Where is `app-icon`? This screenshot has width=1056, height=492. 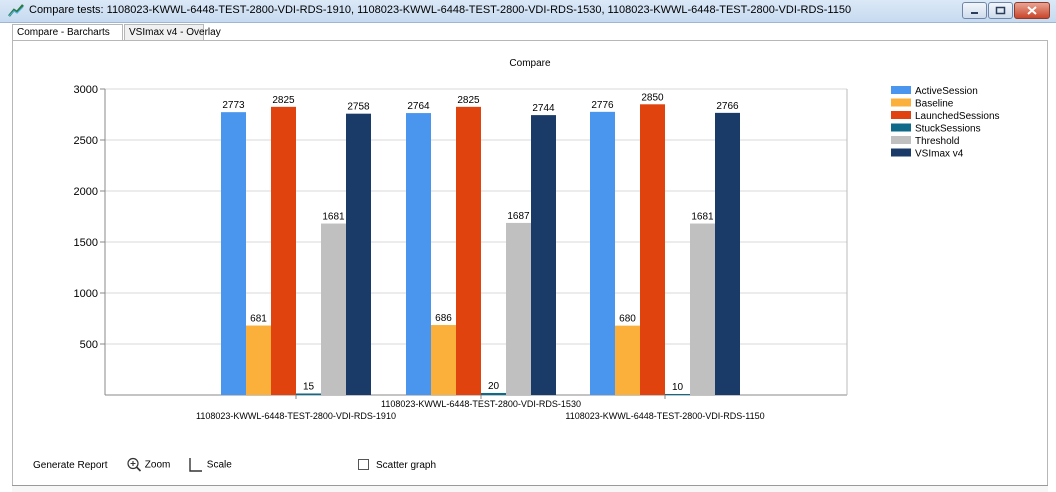 app-icon is located at coordinates (16, 10).